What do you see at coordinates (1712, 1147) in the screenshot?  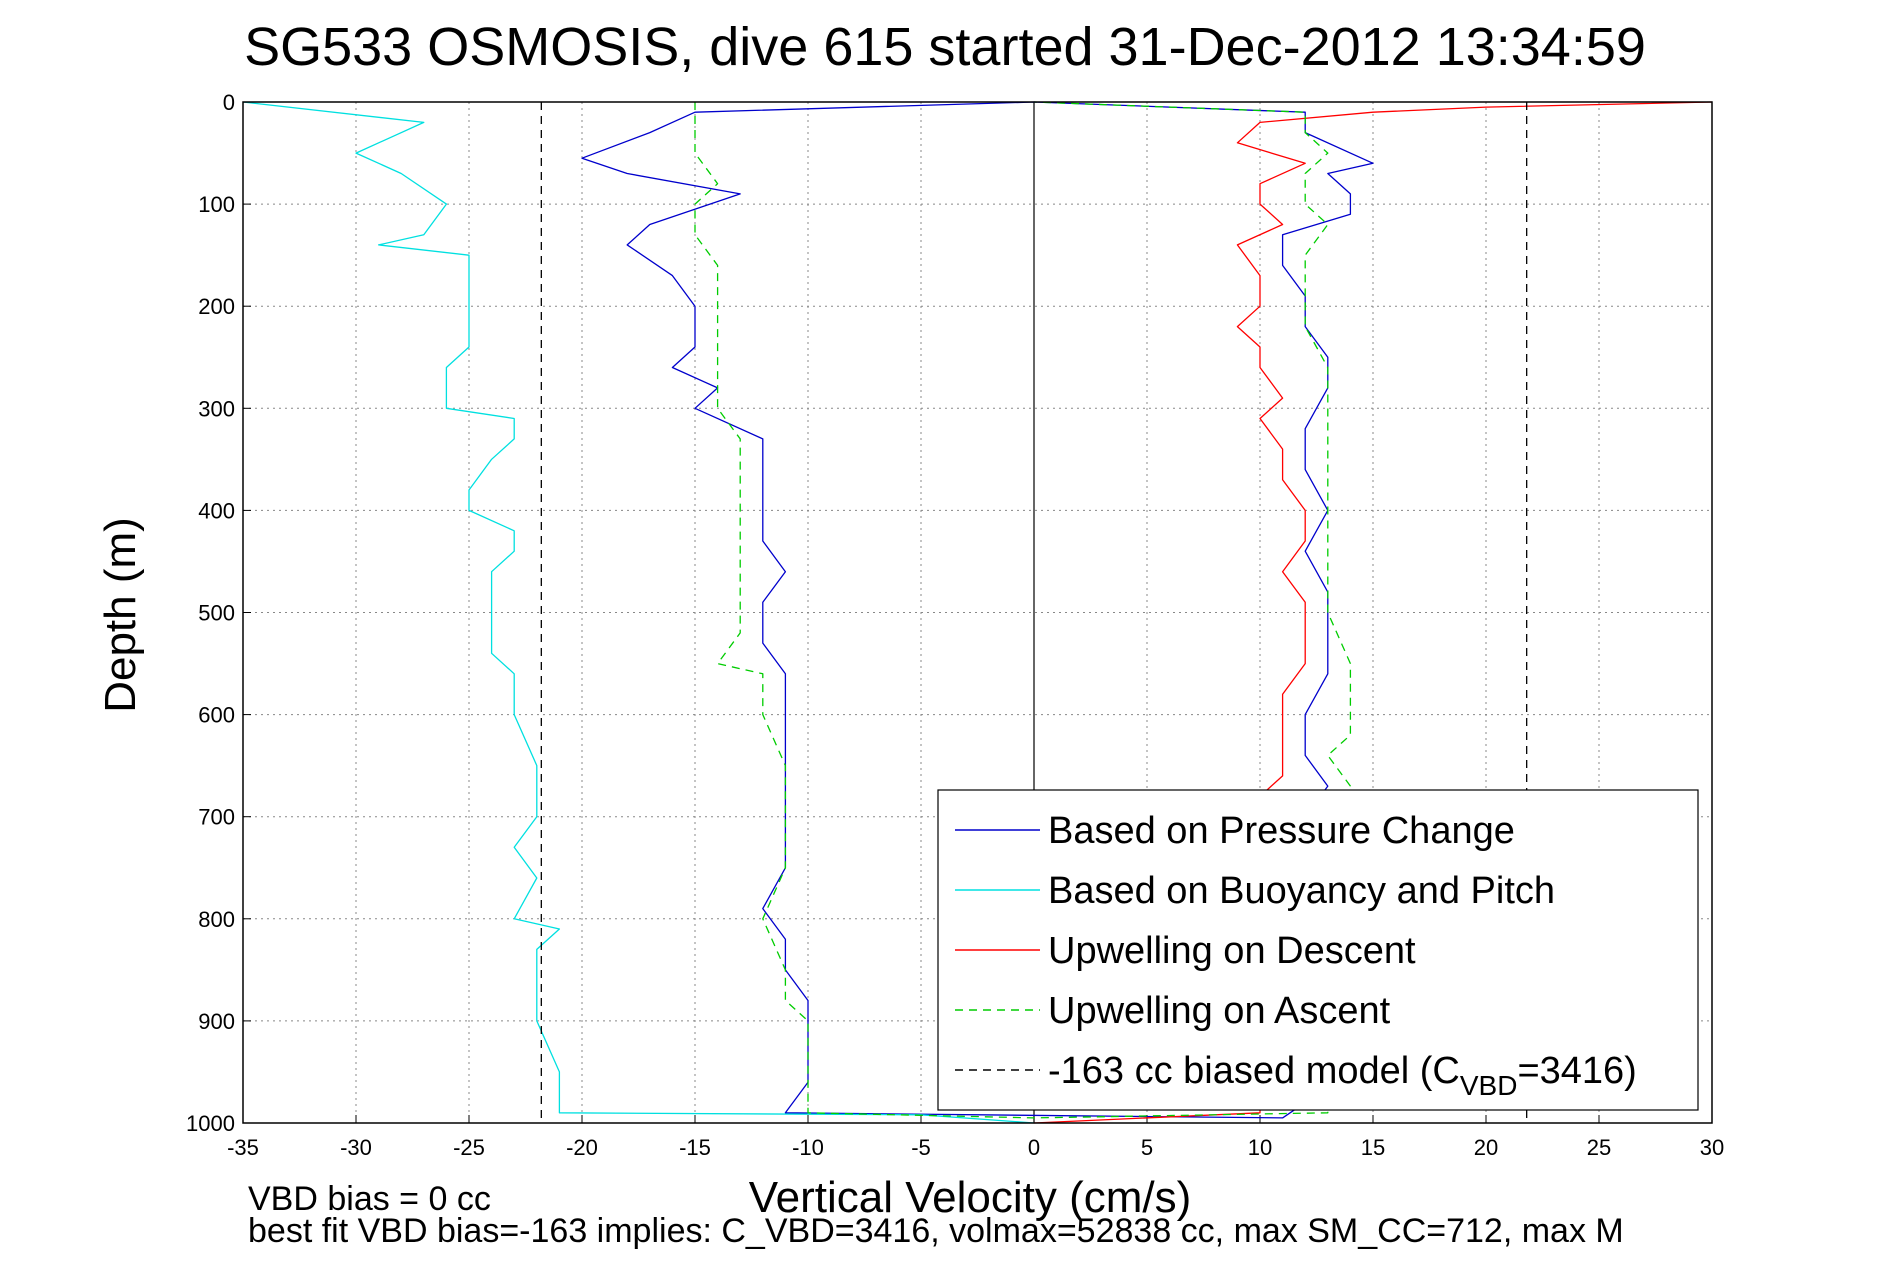 I see `x-tick-label: 30` at bounding box center [1712, 1147].